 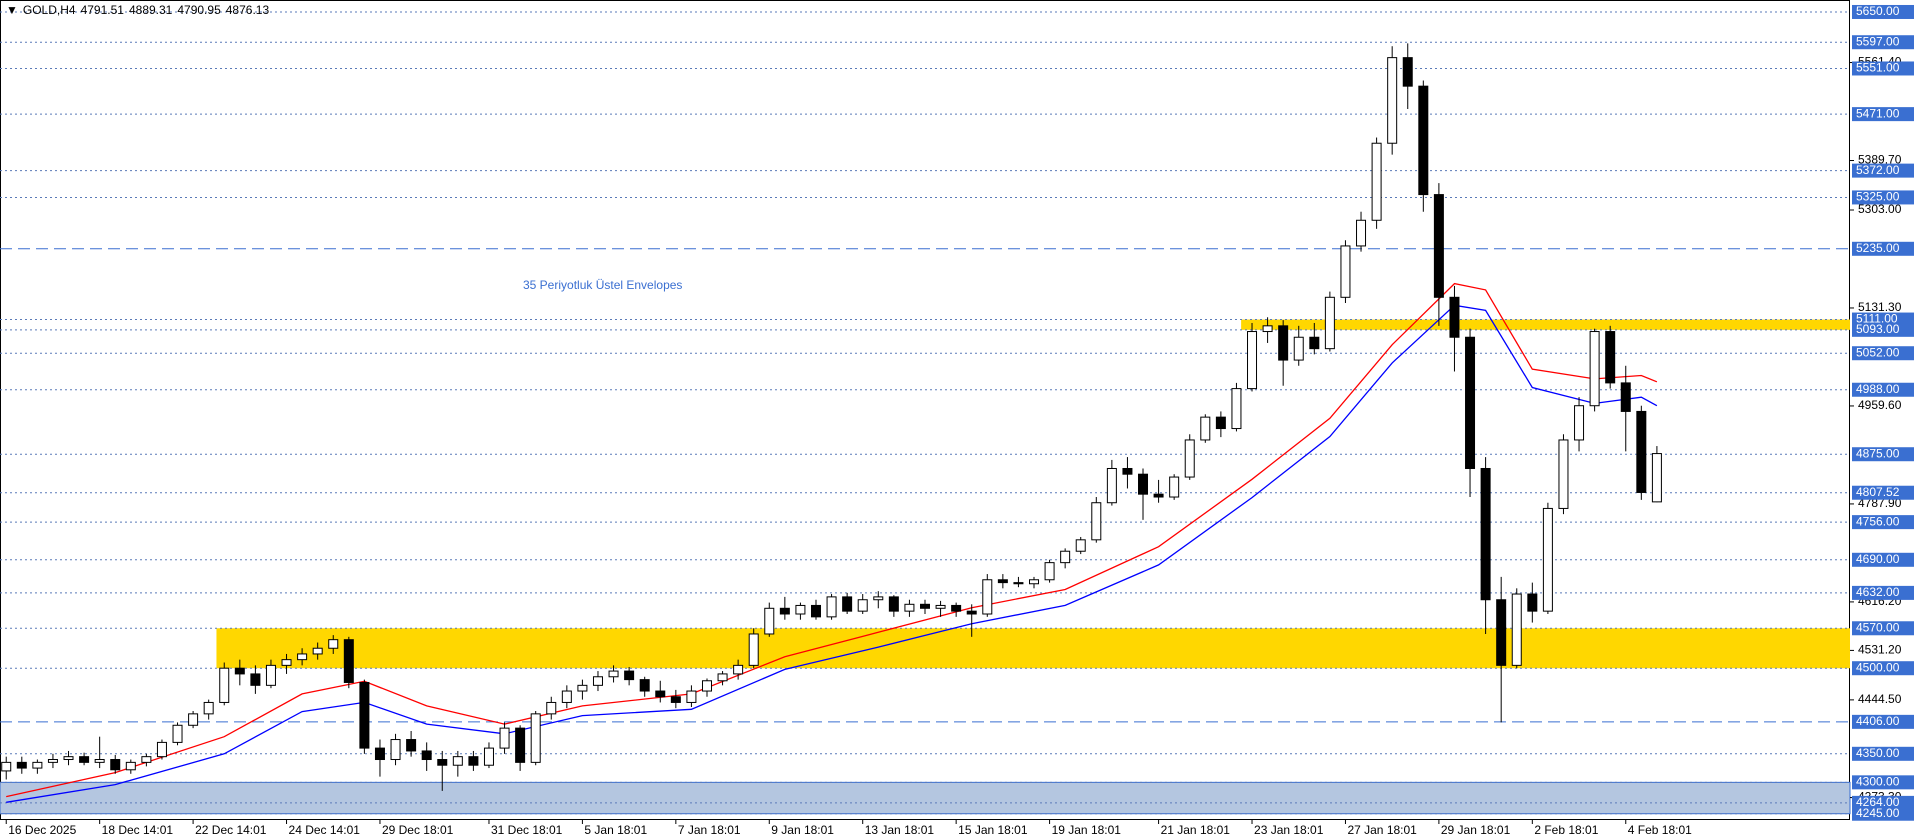 What do you see at coordinates (1878, 170) in the screenshot?
I see `level-label: 5372.00` at bounding box center [1878, 170].